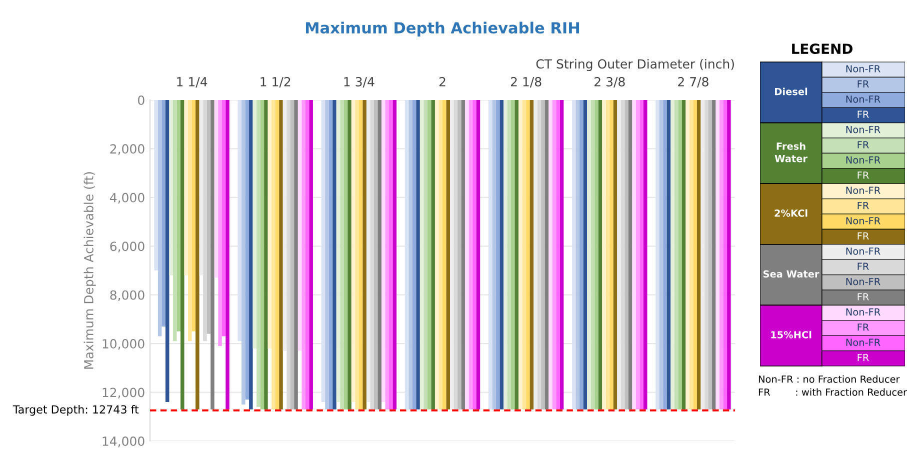  I want to click on x-tick-label: 2 7/8, so click(693, 82).